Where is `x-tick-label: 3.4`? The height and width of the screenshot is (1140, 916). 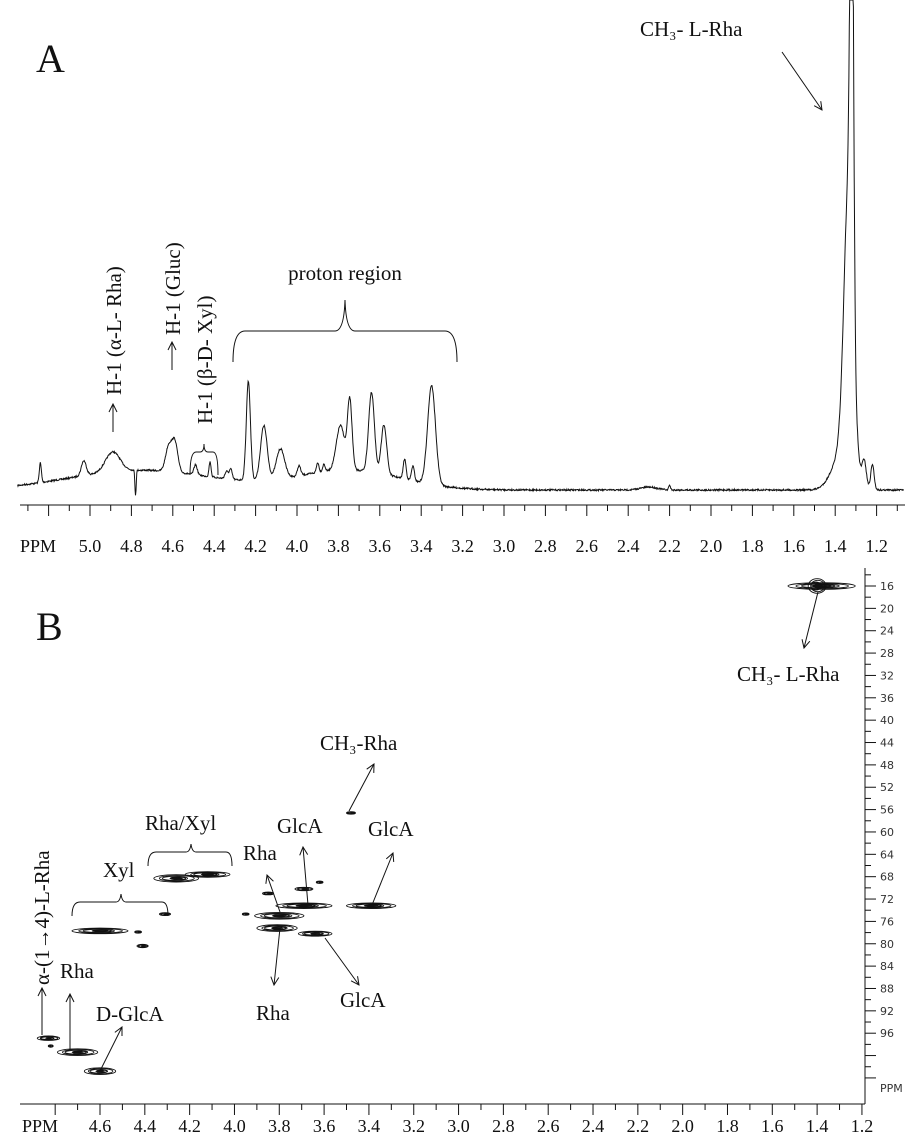 x-tick-label: 3.4 is located at coordinates (369, 1126).